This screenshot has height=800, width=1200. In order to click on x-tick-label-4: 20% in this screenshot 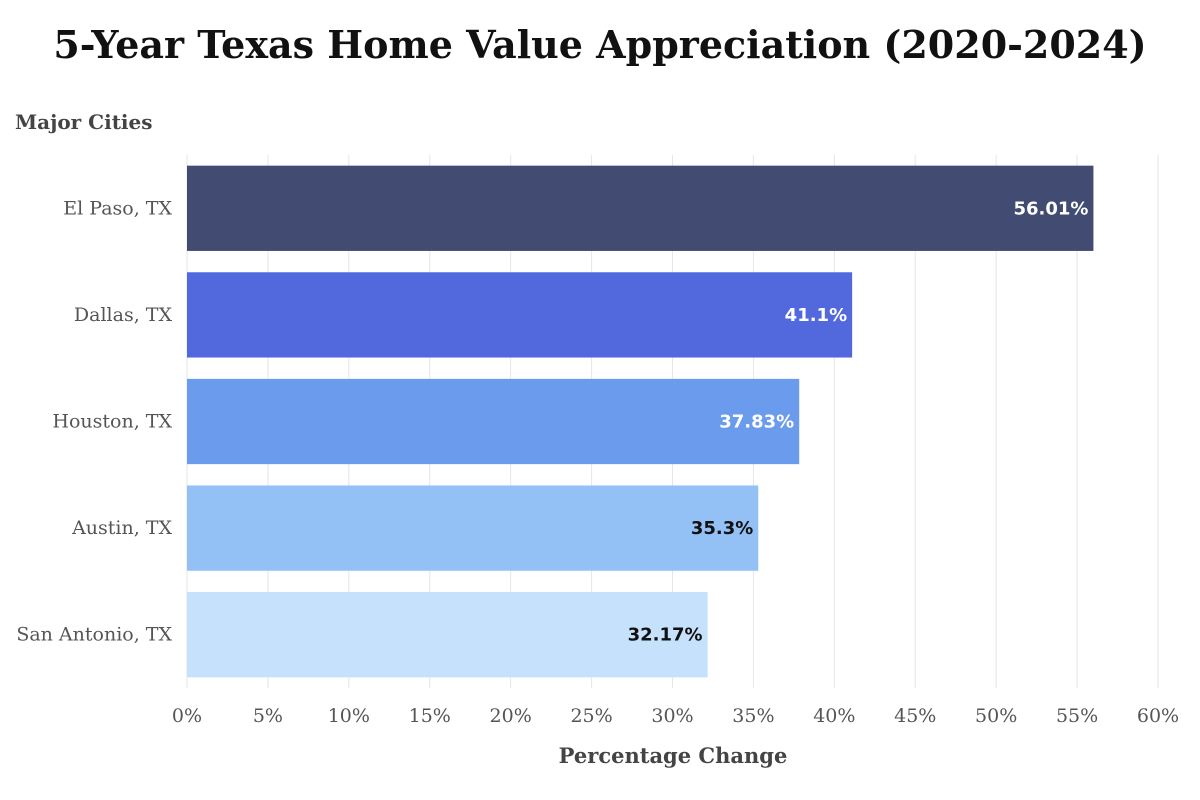, I will do `click(511, 716)`.